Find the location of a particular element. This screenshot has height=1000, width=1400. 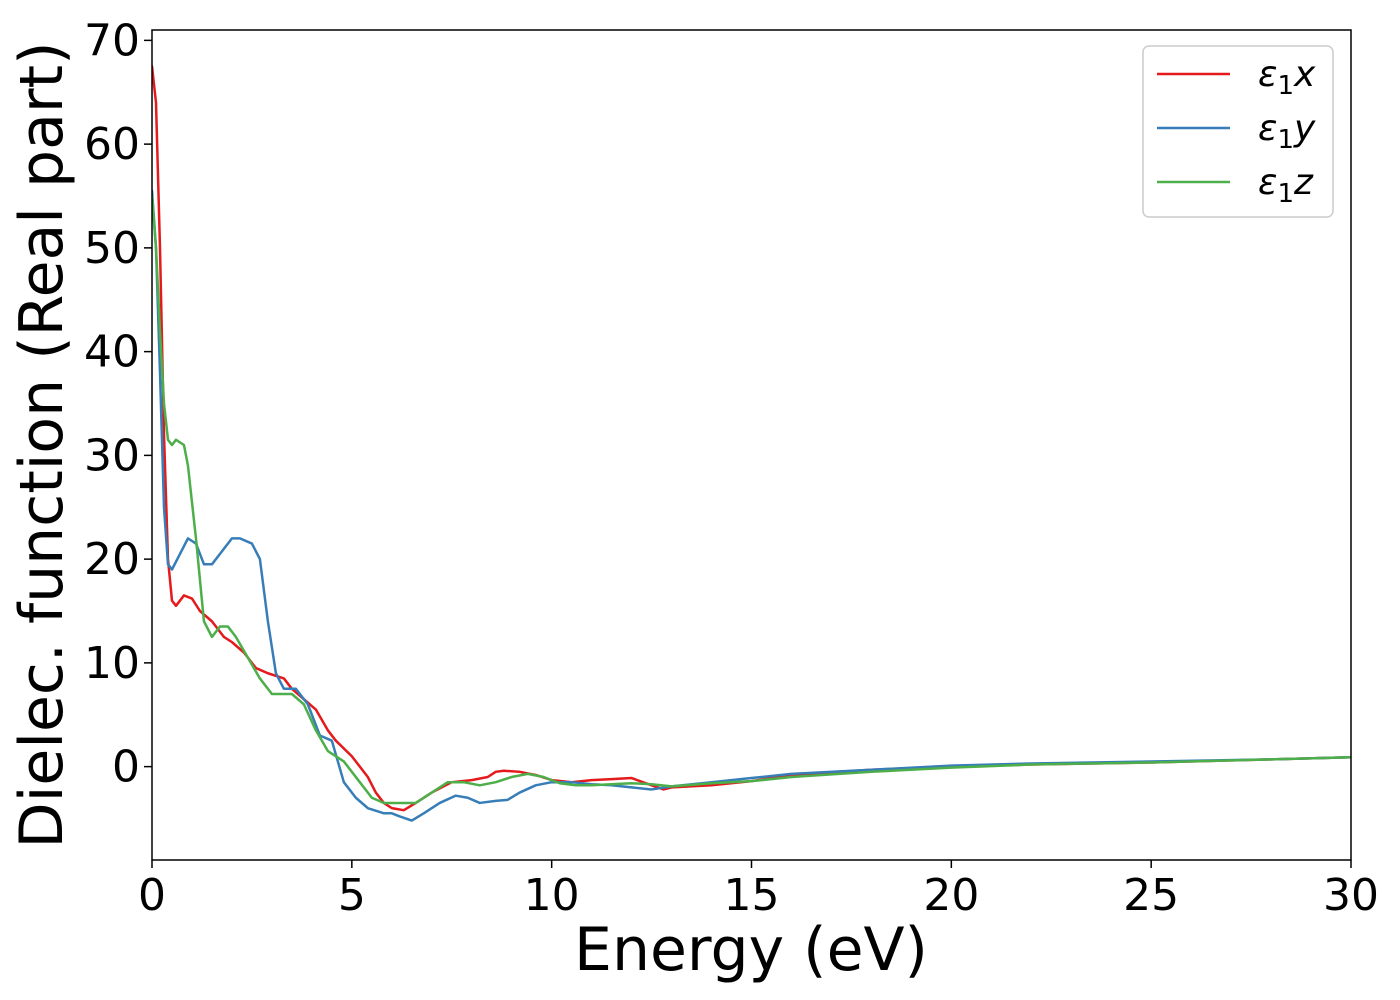

y-tick-label: 70 is located at coordinates (112, 40).